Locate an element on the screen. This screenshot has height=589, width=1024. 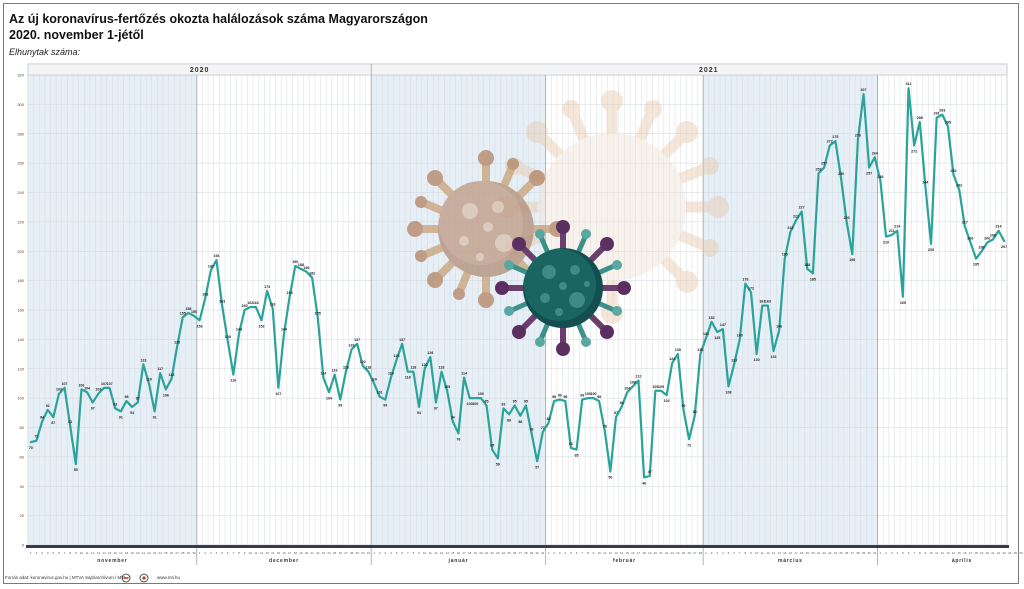
data-label: 168 is located at coordinates (205, 294).